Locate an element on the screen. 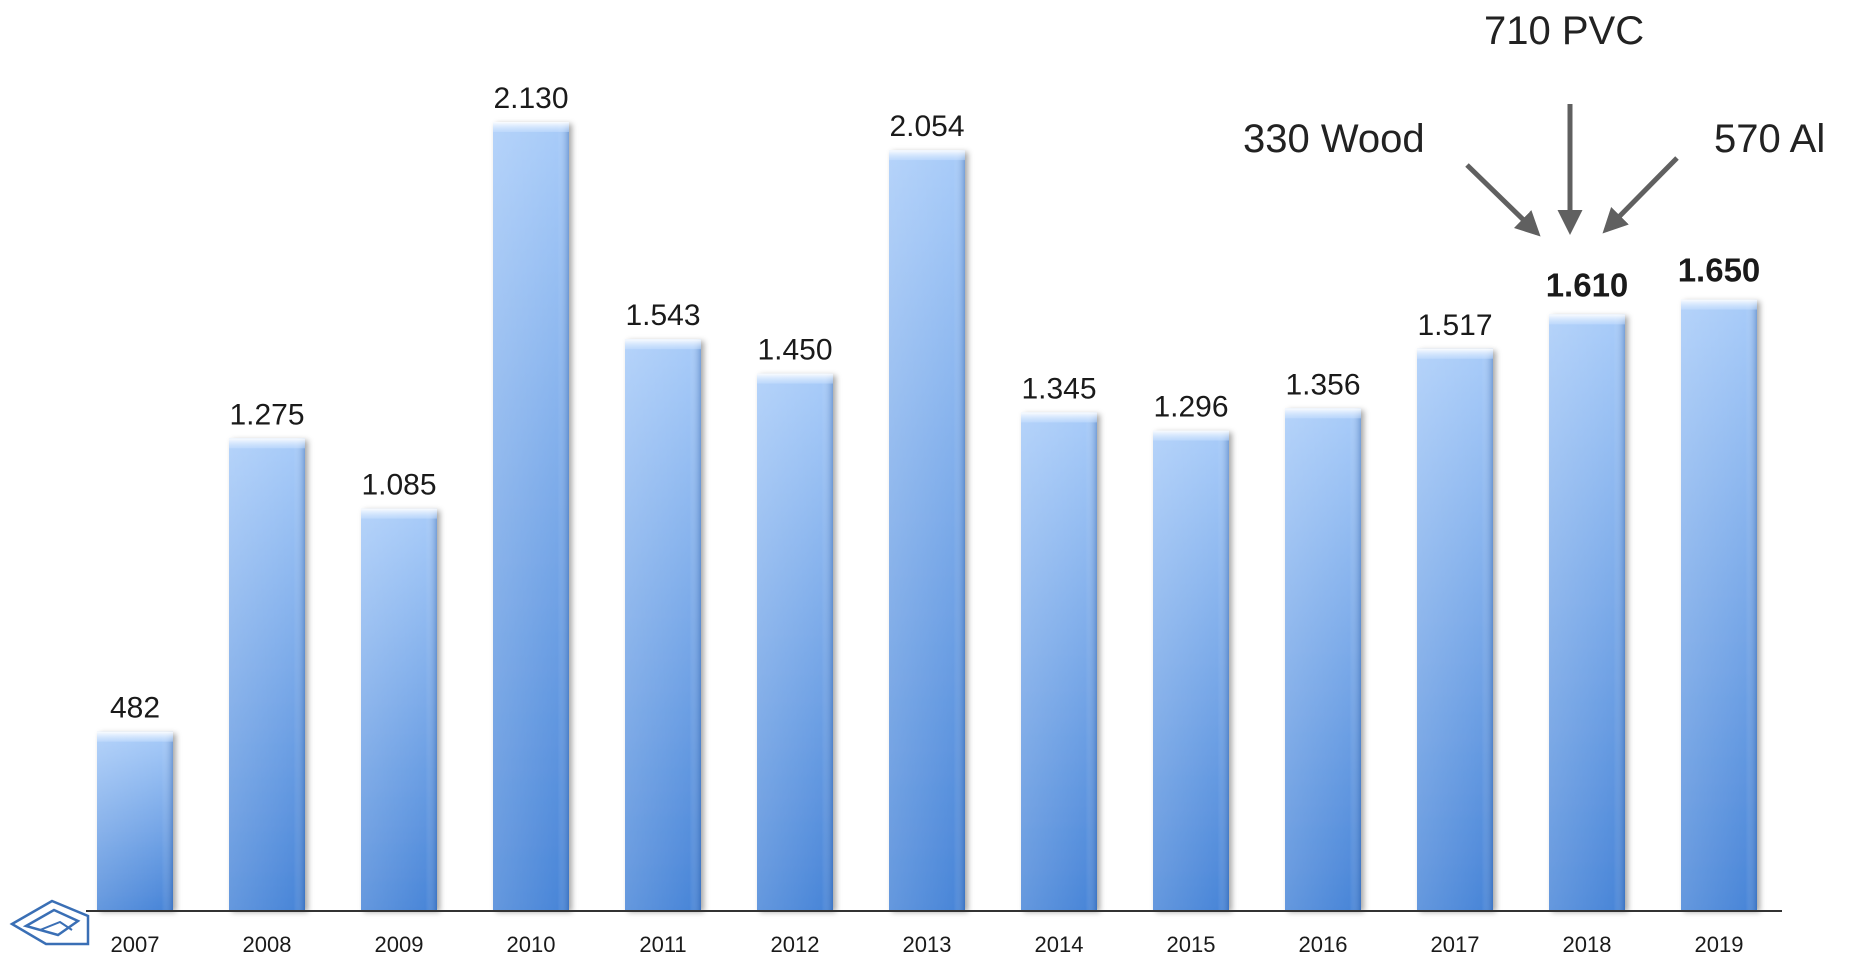 The image size is (1849, 956). value-label-2013: 2.054 is located at coordinates (926, 126).